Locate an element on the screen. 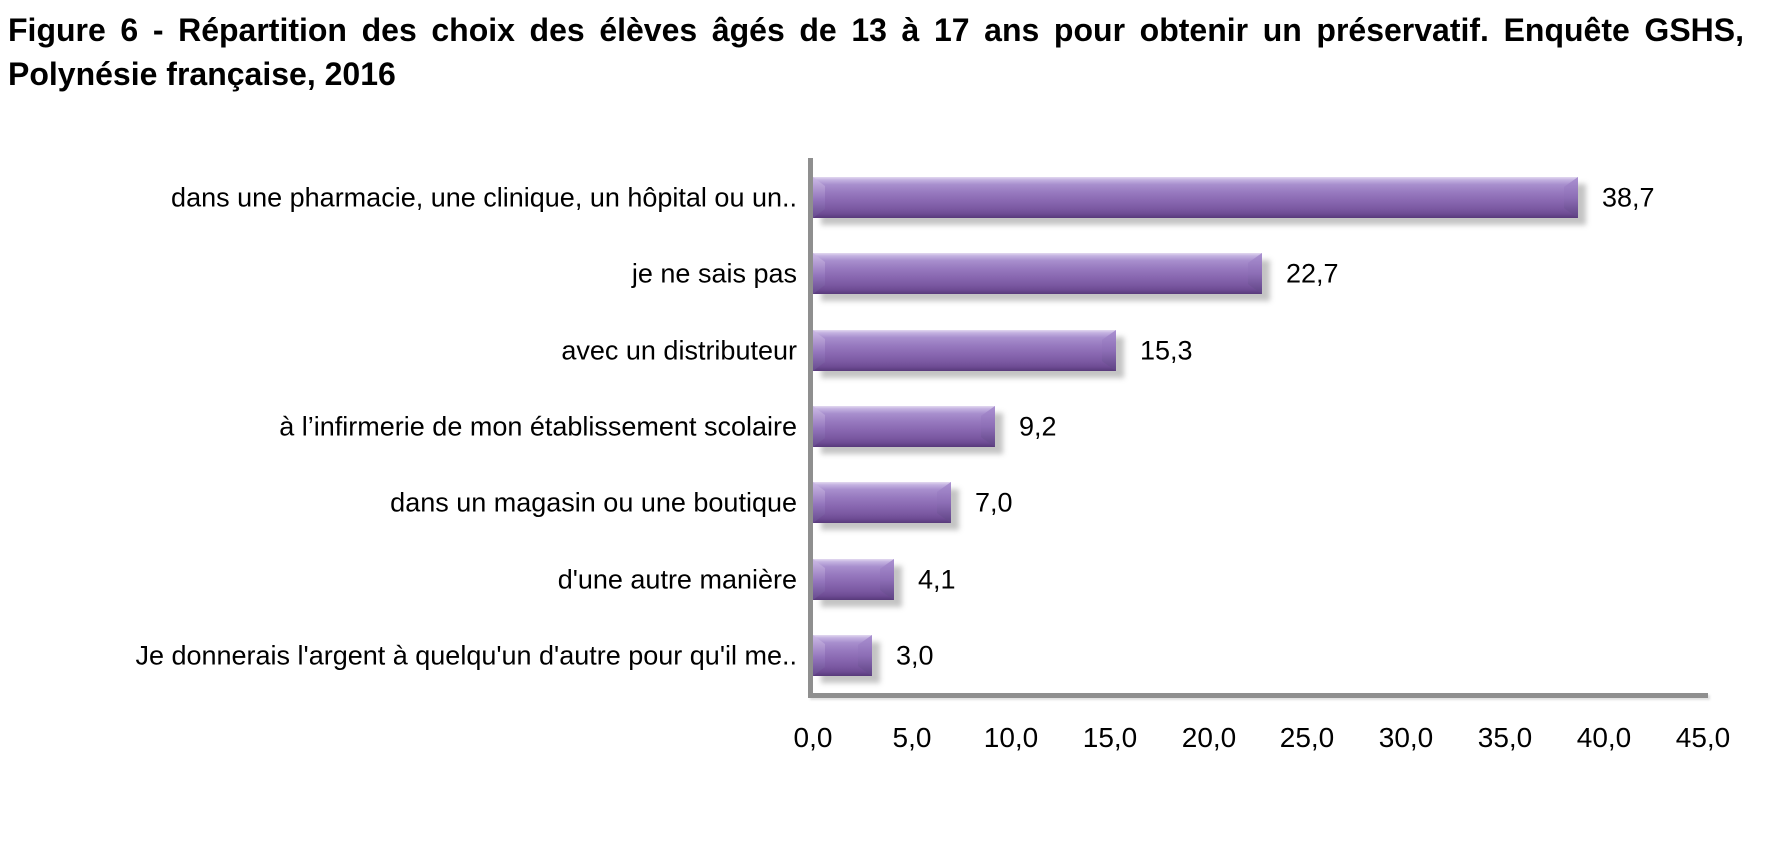 This screenshot has height=846, width=1780. x-axis-tick-label: 45,0 is located at coordinates (1703, 737).